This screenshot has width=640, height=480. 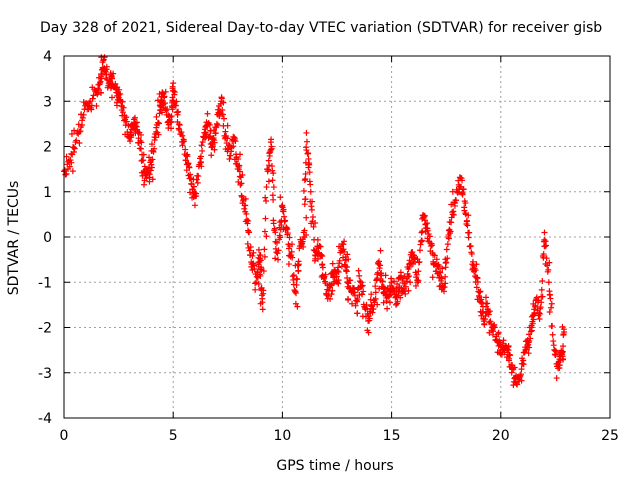 What do you see at coordinates (47, 148) in the screenshot?
I see `y-tick-label: 2` at bounding box center [47, 148].